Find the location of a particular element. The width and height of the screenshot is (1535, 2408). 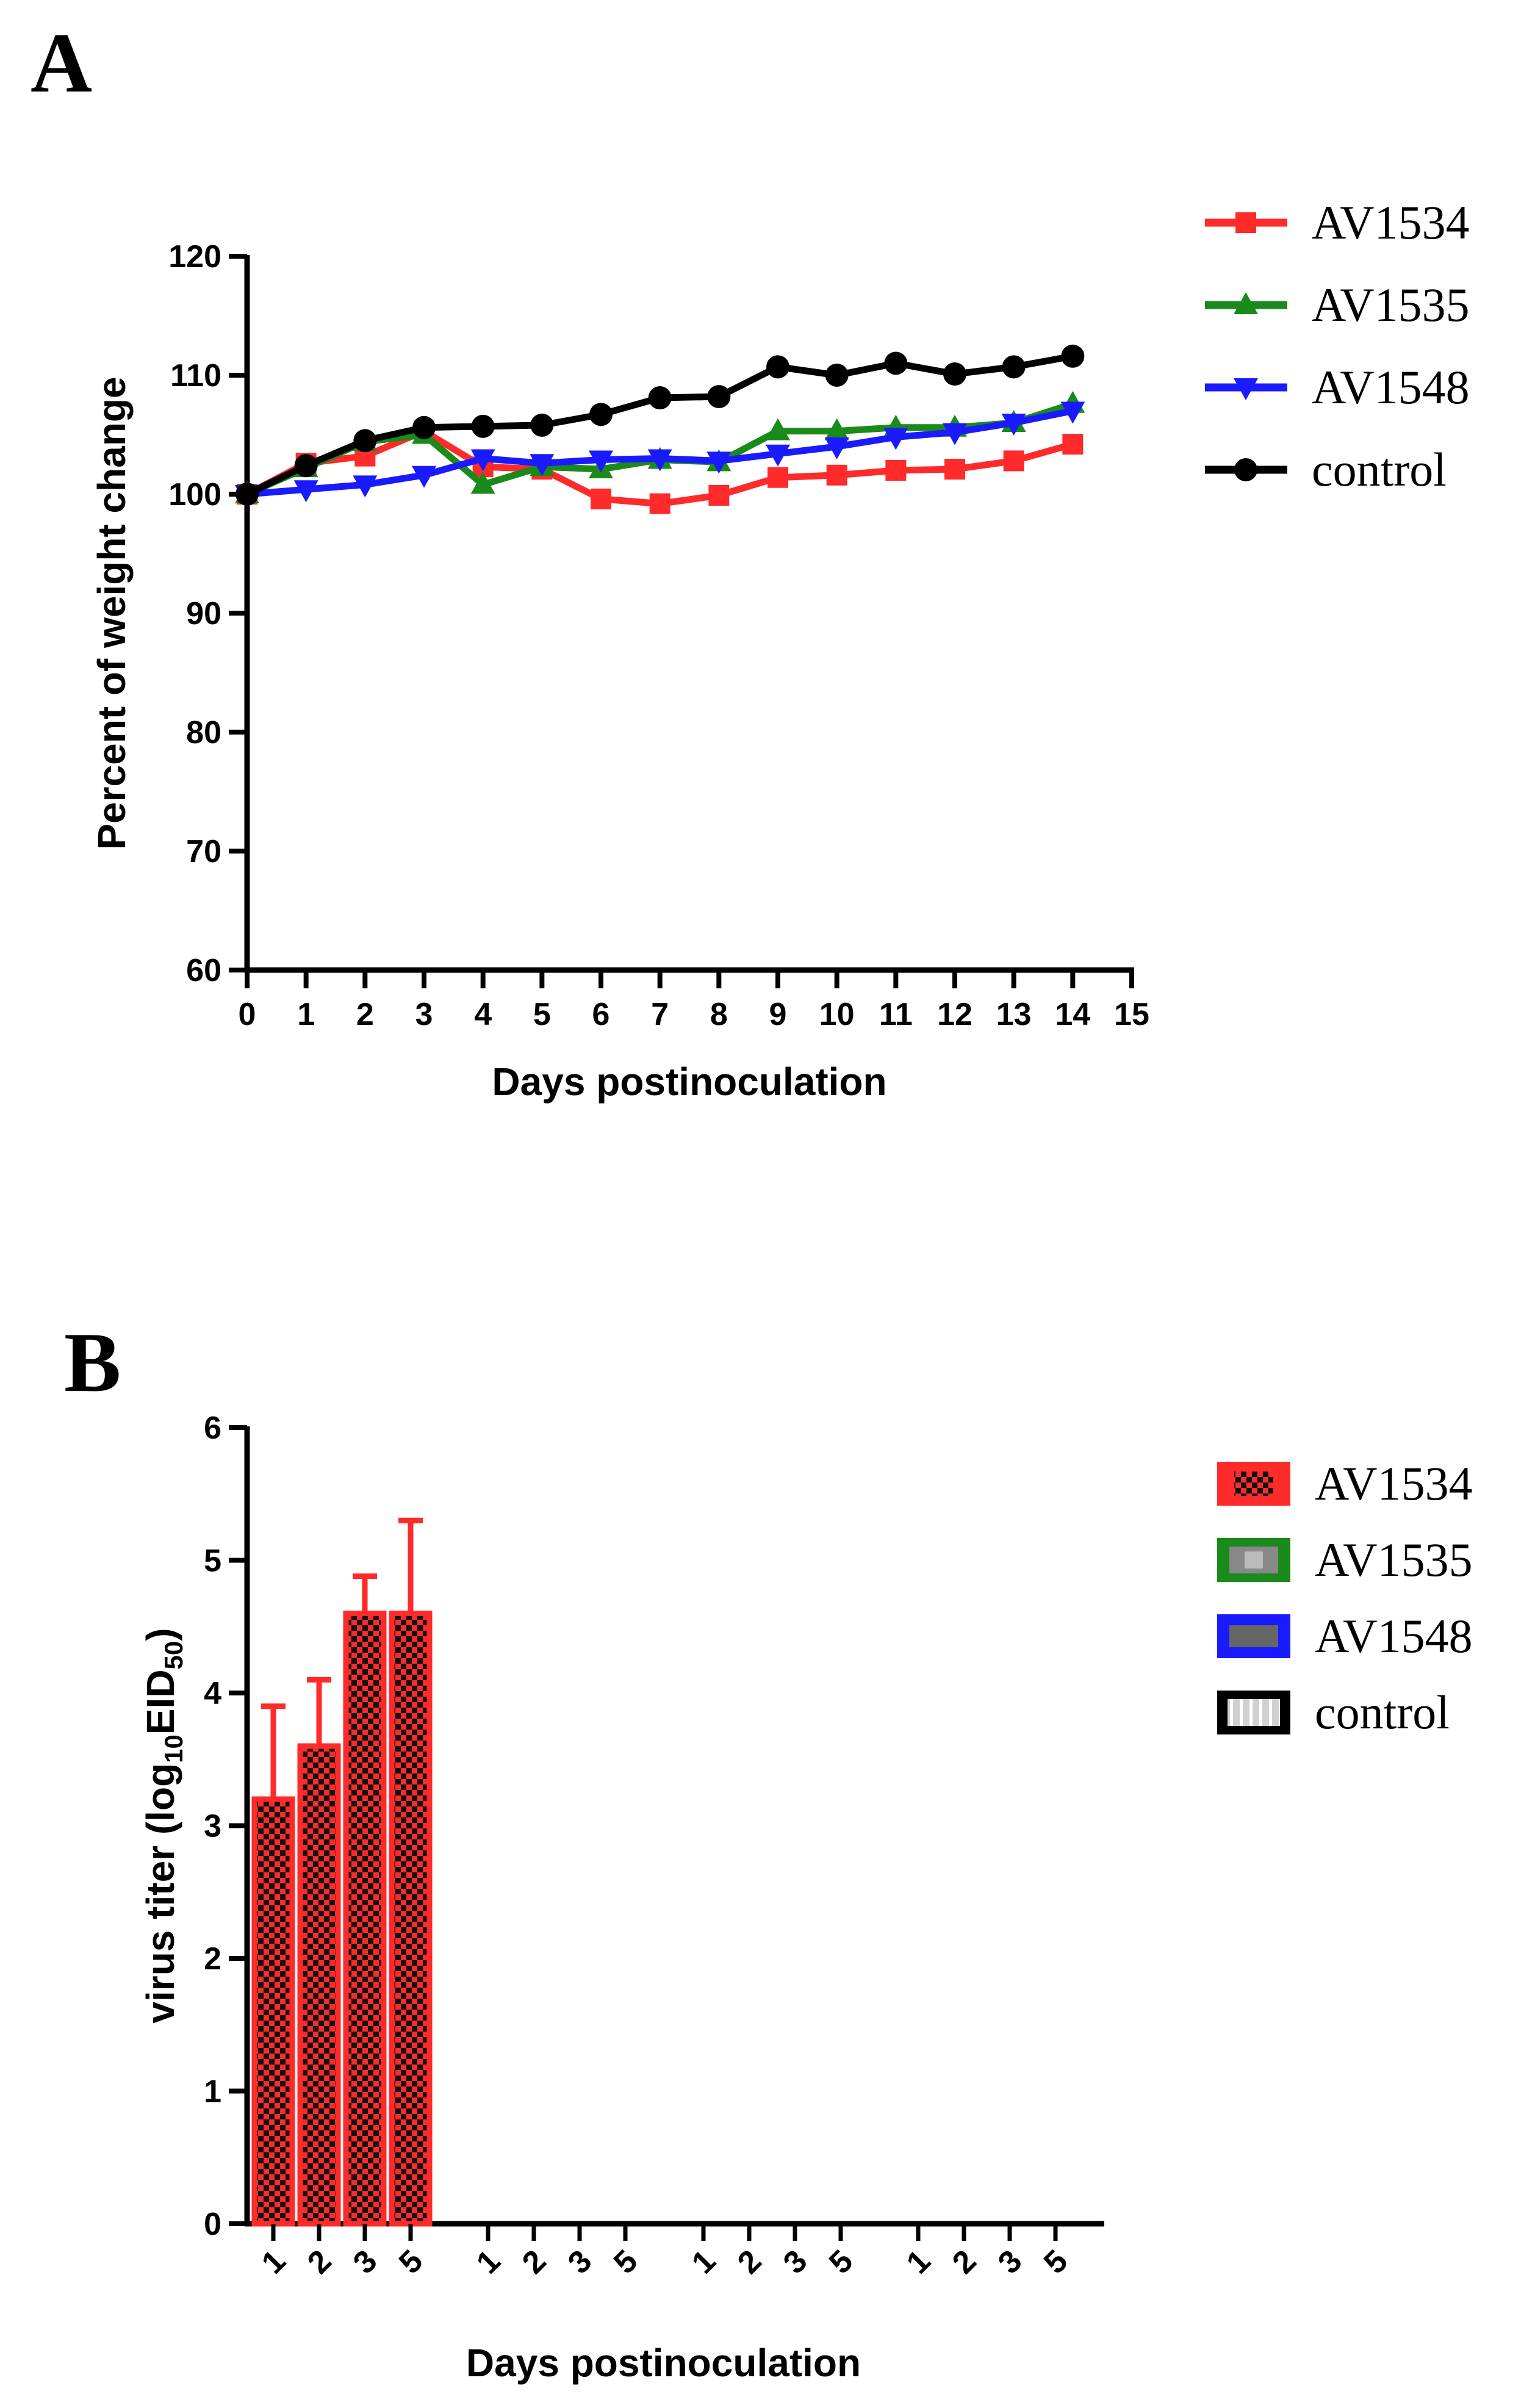

a-y-tick-label: 70 is located at coordinates (204, 851).